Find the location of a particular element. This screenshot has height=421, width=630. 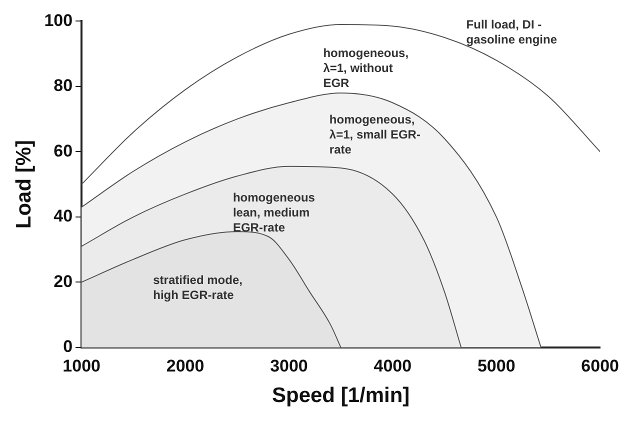

annotation: homogeneous lean, medium EGR-rate is located at coordinates (274, 212).